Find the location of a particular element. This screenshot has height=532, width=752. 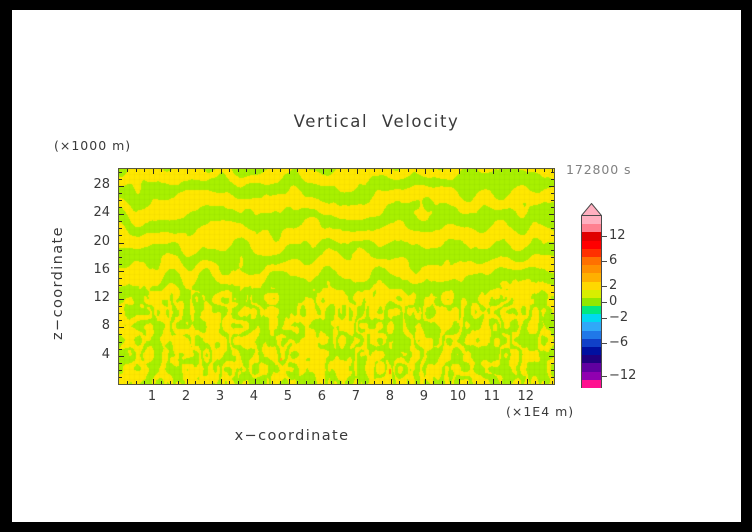

y-tick-label: 24 is located at coordinates (101, 213).